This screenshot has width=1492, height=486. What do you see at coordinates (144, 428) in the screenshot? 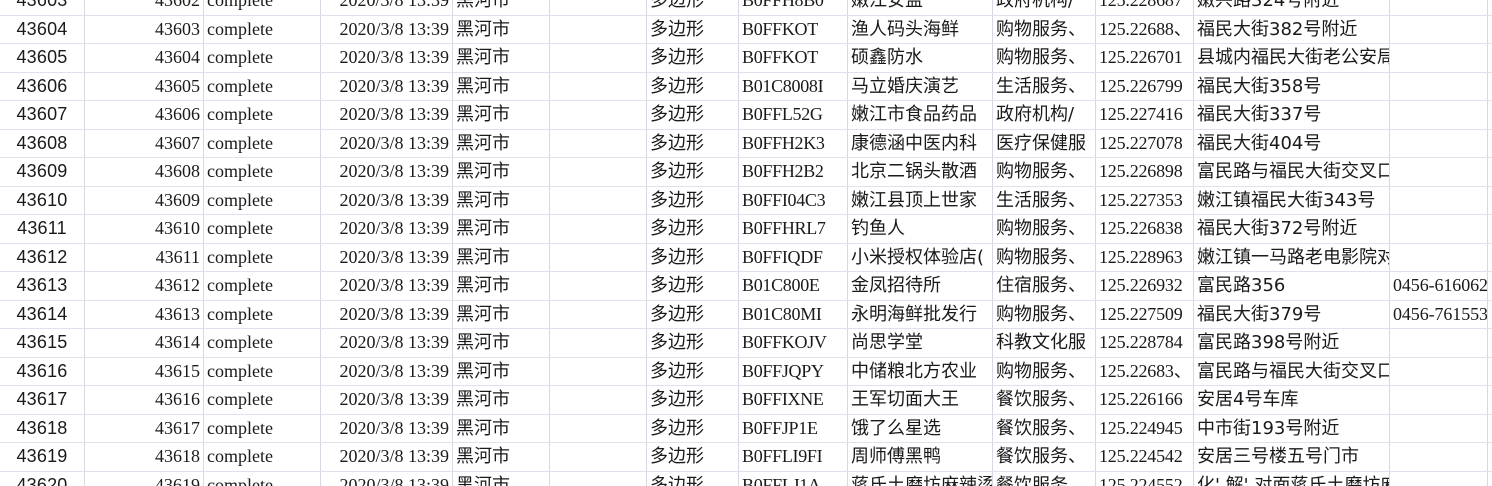
I see `cell-id: 43617` at bounding box center [144, 428].